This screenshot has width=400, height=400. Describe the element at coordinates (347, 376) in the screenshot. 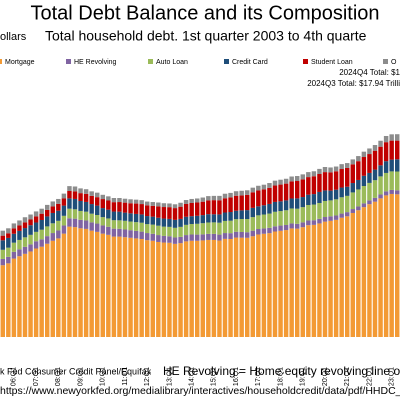

I see `x-tick-label: 21:Q1` at that location.